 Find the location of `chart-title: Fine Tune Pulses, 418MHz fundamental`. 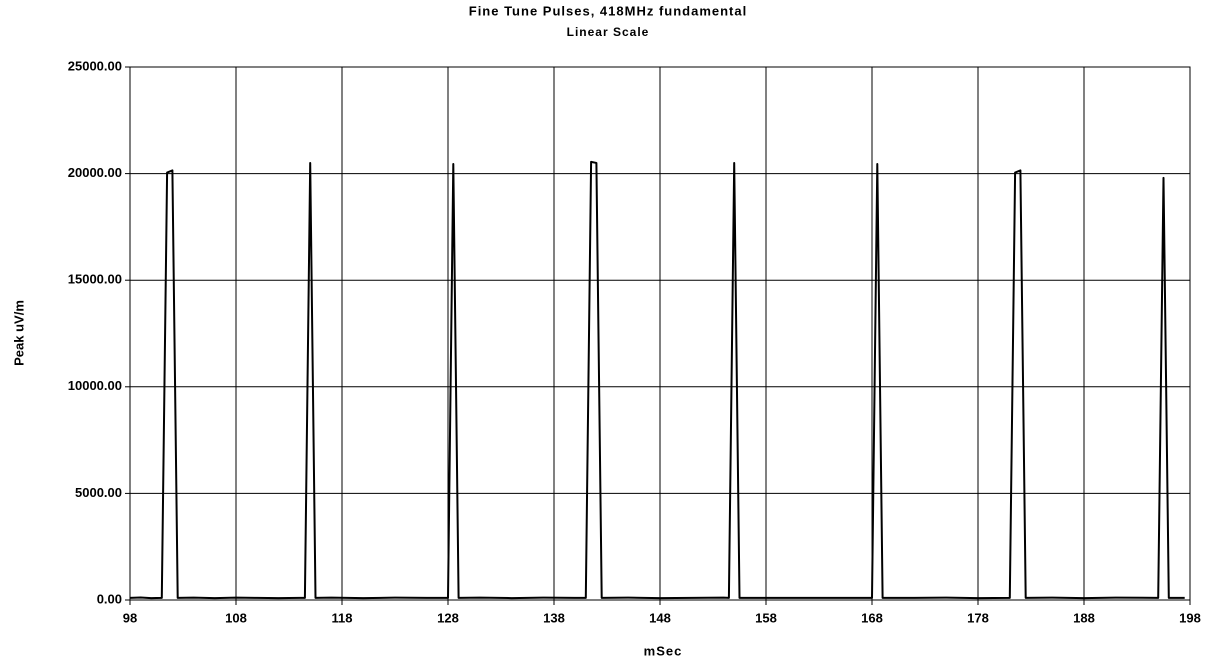

chart-title: Fine Tune Pulses, 418MHz fundamental is located at coordinates (608, 10).